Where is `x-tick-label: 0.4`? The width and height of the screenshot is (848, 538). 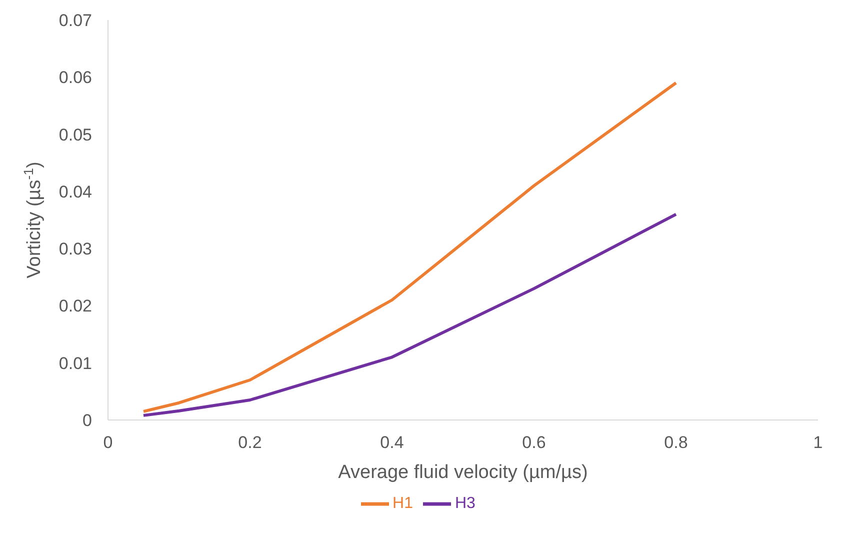 x-tick-label: 0.4 is located at coordinates (392, 442).